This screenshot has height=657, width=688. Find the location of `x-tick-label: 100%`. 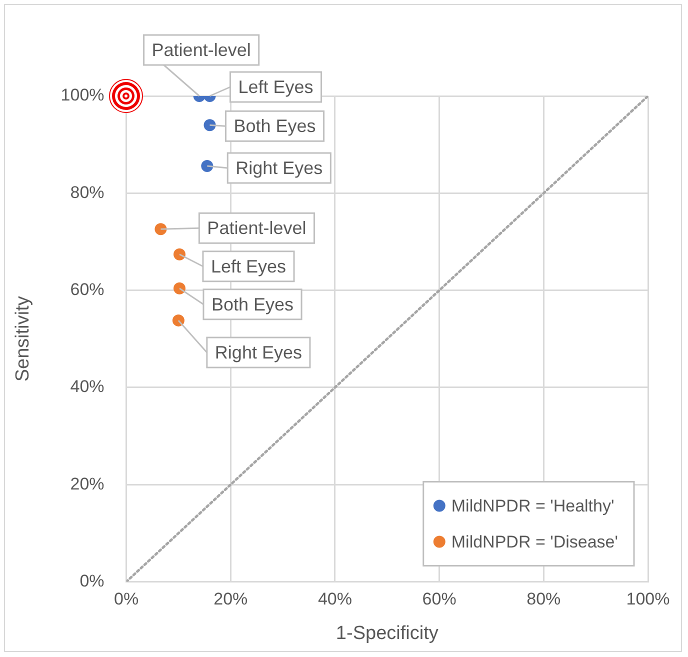

x-tick-label: 100% is located at coordinates (648, 599).